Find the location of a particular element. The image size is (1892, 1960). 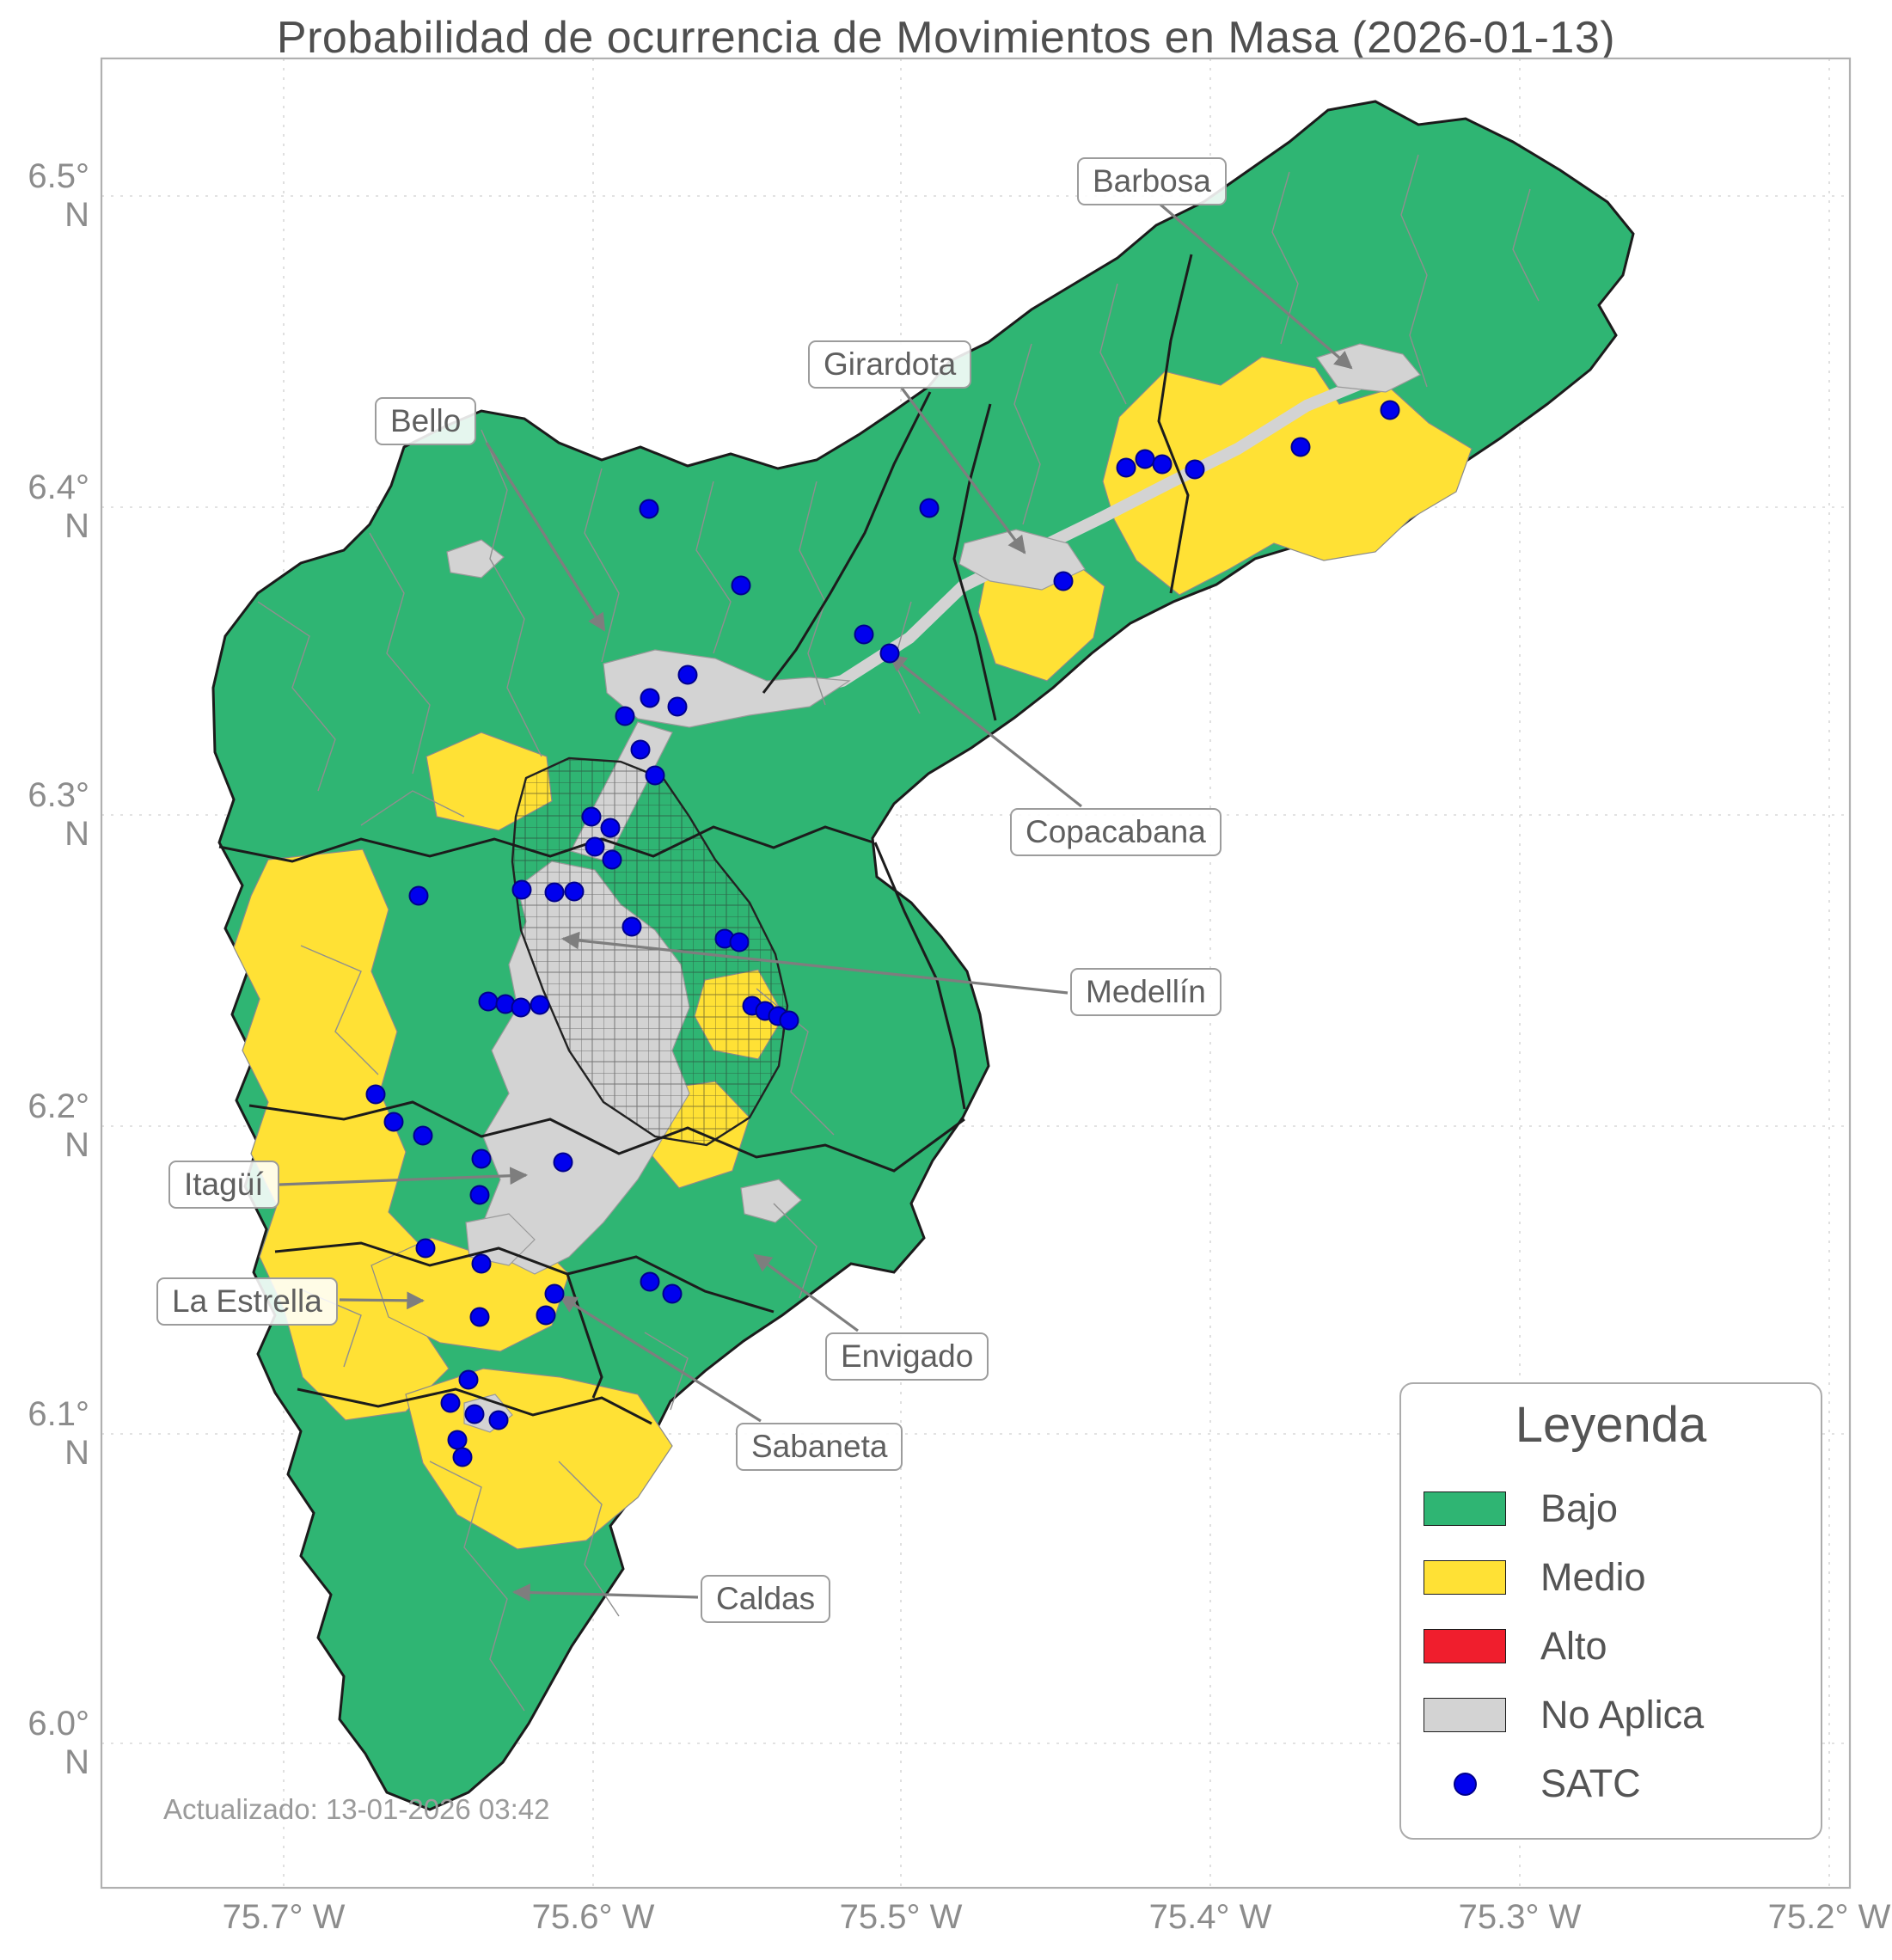

y-tick-6-2: 6.2° N is located at coordinates (58, 1125).